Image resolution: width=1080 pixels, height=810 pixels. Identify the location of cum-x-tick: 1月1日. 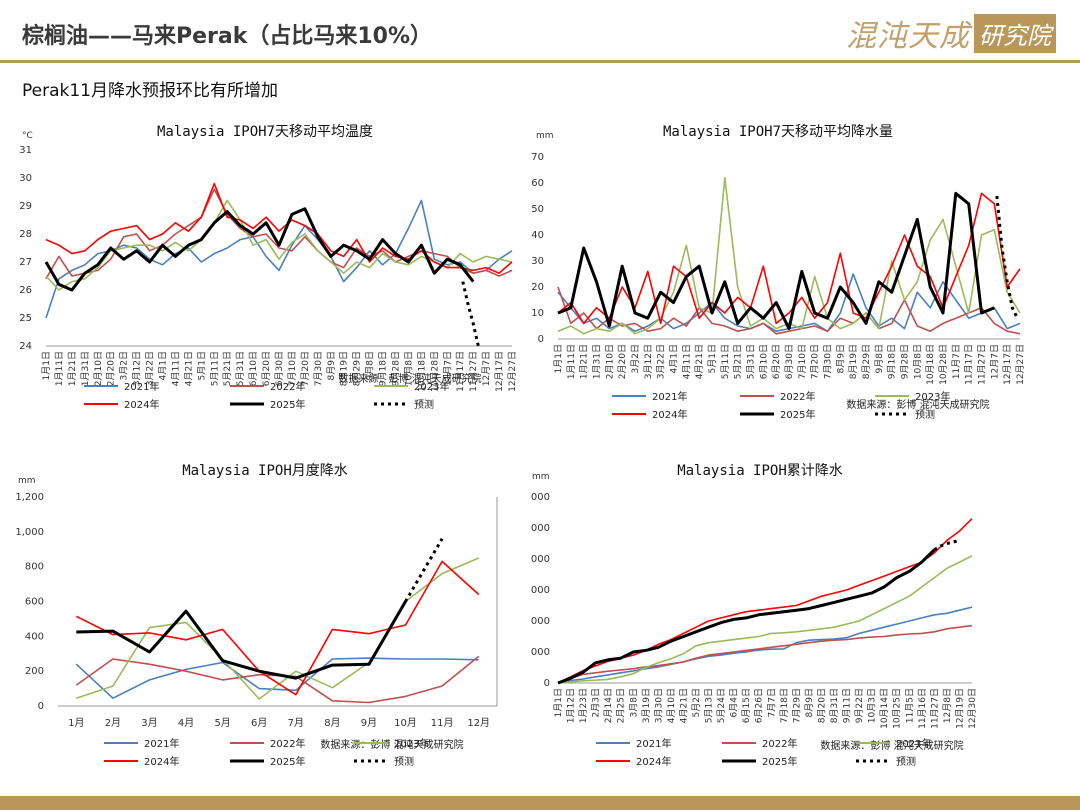
(558, 702).